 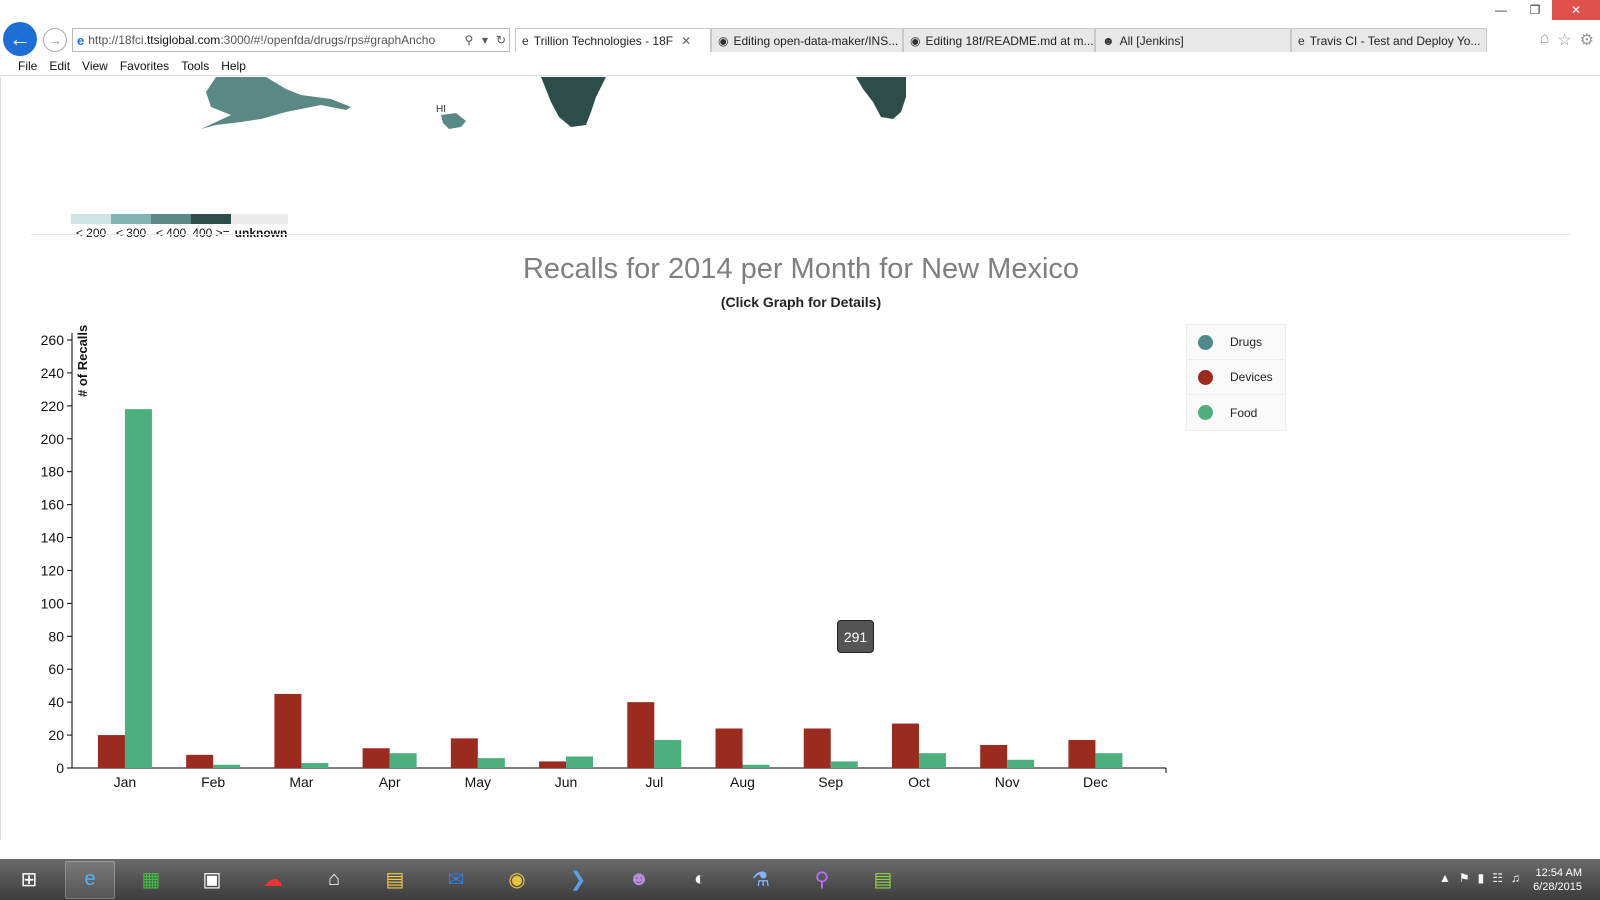 What do you see at coordinates (233, 65) in the screenshot?
I see `menu-help: Help` at bounding box center [233, 65].